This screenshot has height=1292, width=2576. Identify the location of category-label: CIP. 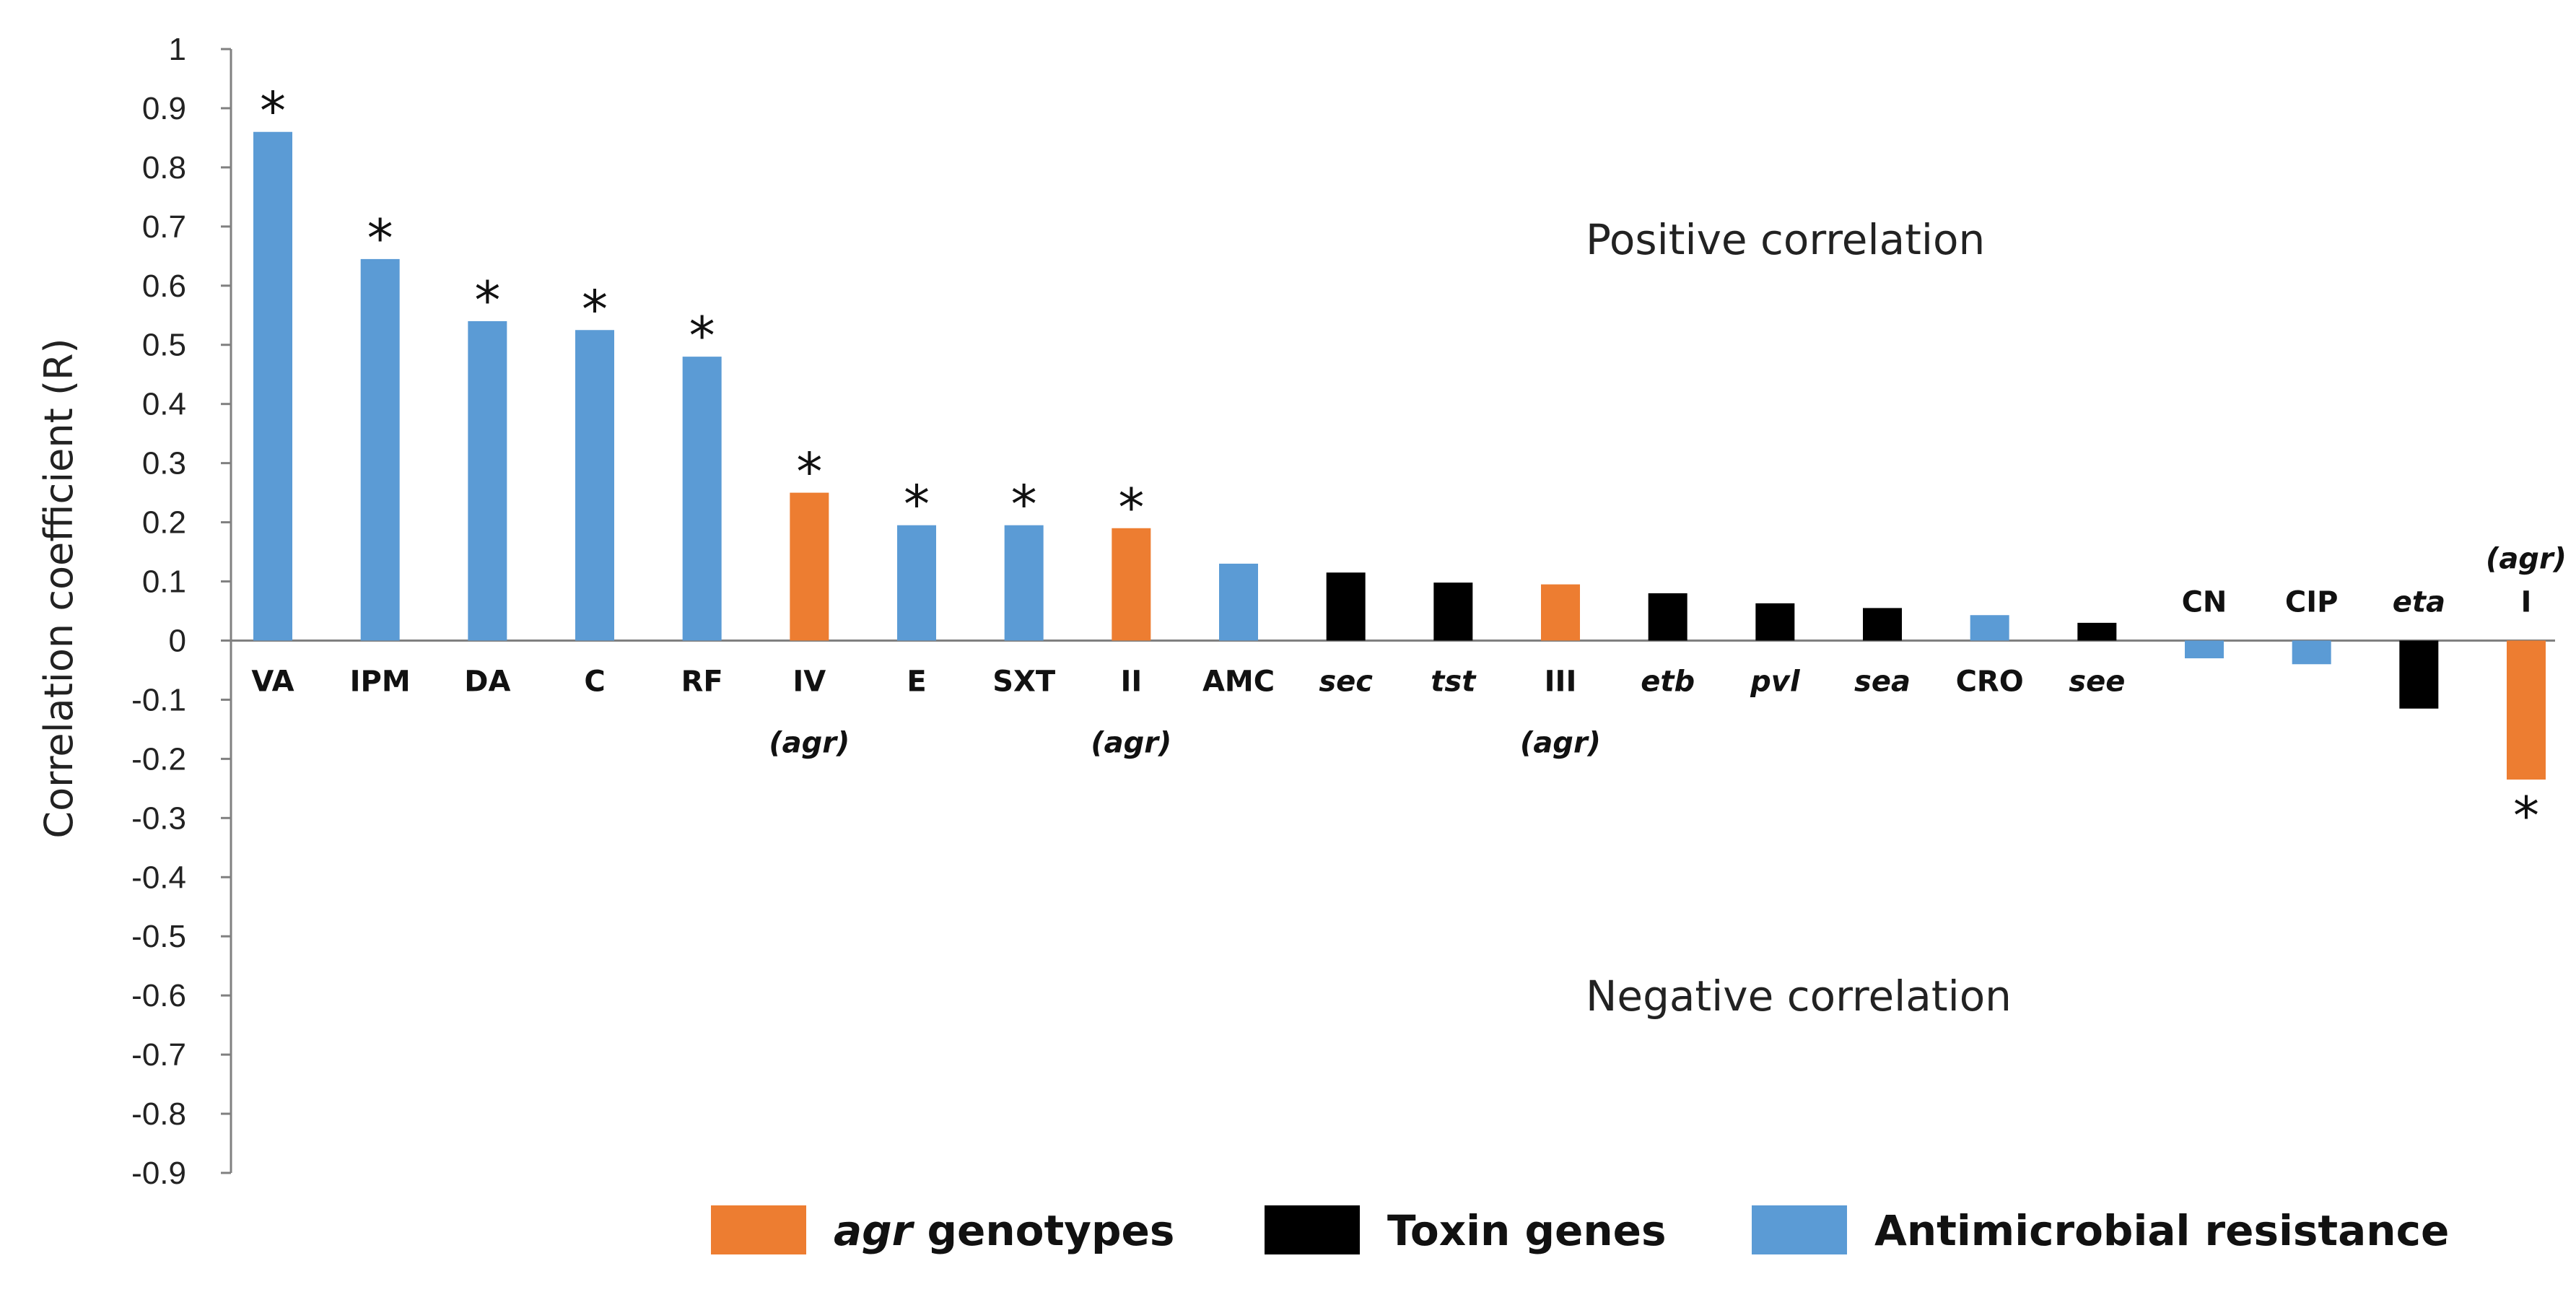
(2312, 602).